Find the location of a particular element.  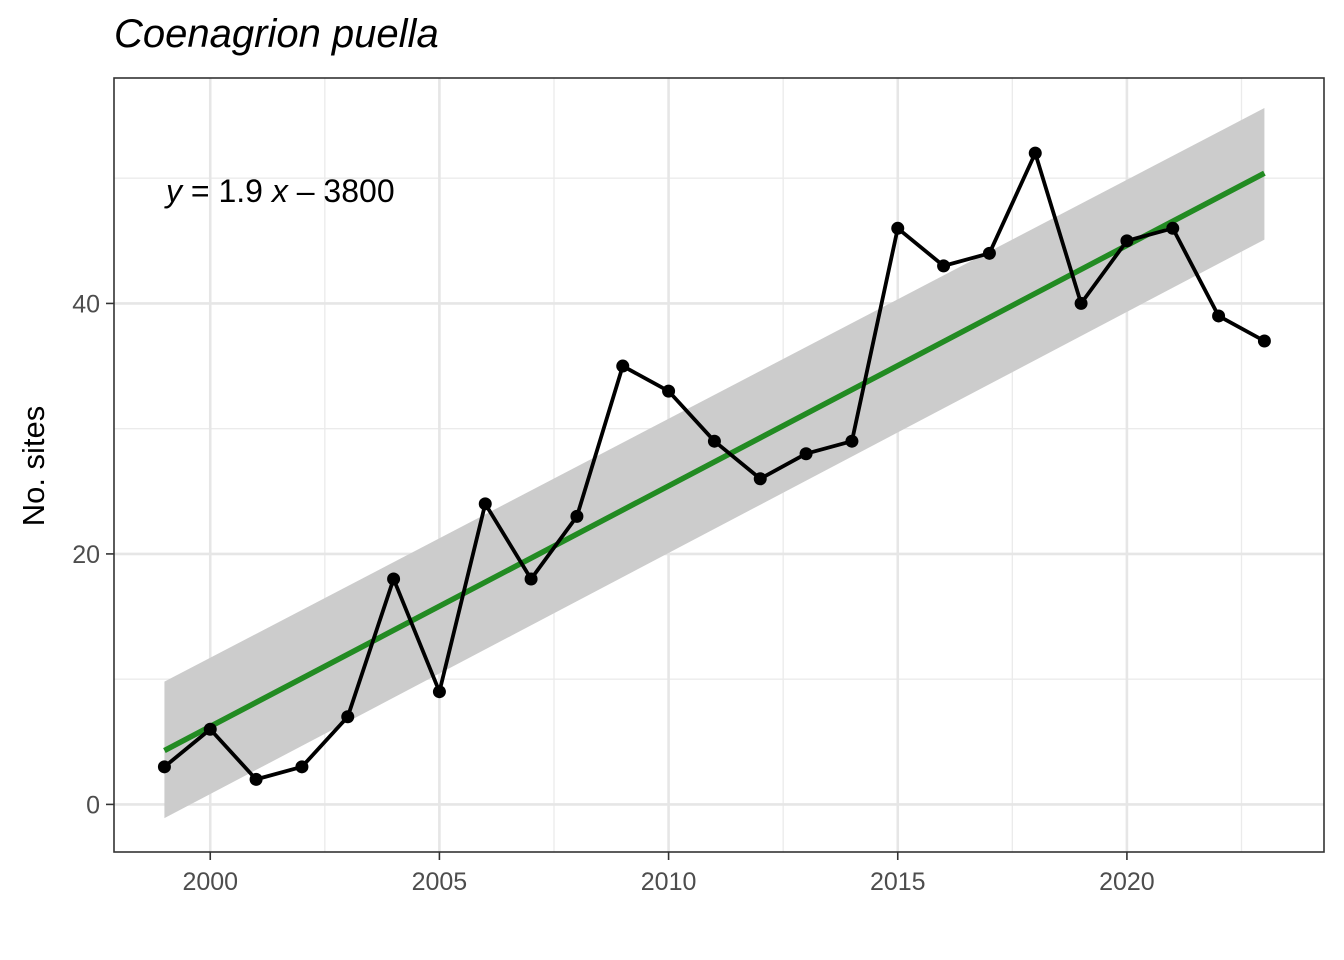

equation-y: y is located at coordinates (174, 191).